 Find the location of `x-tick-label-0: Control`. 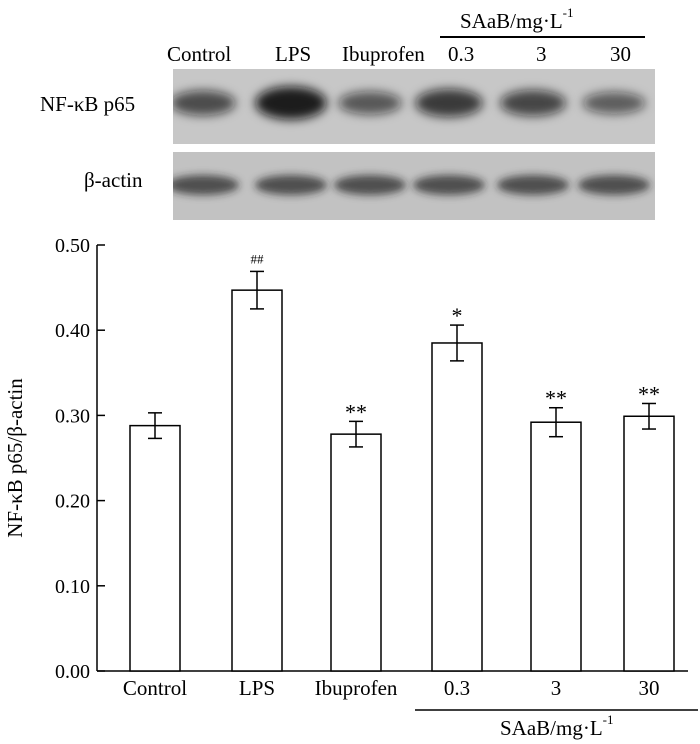

x-tick-label-0: Control is located at coordinates (155, 688).